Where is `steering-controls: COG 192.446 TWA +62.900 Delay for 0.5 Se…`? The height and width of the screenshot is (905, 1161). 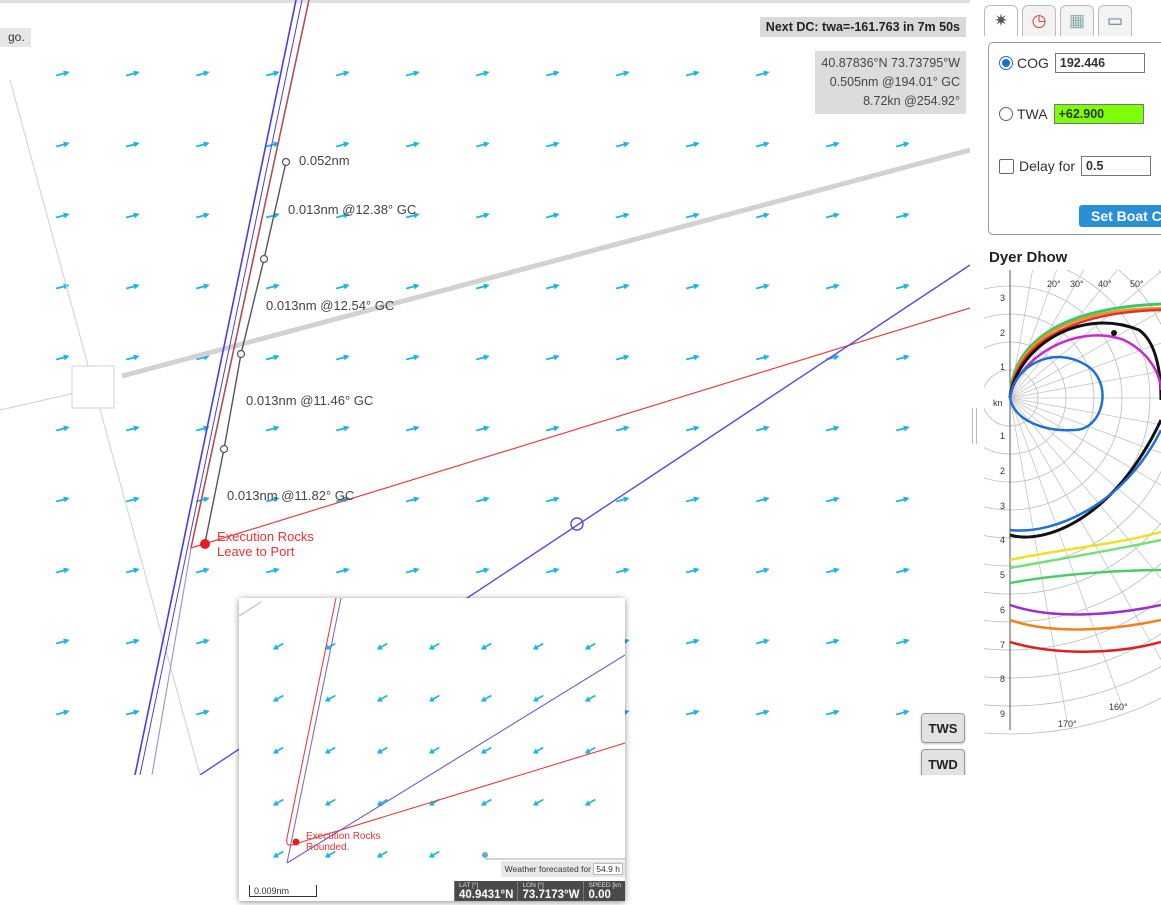
steering-controls: COG 192.446 TWA +62.900 Delay for 0.5 Se… is located at coordinates (1074, 138).